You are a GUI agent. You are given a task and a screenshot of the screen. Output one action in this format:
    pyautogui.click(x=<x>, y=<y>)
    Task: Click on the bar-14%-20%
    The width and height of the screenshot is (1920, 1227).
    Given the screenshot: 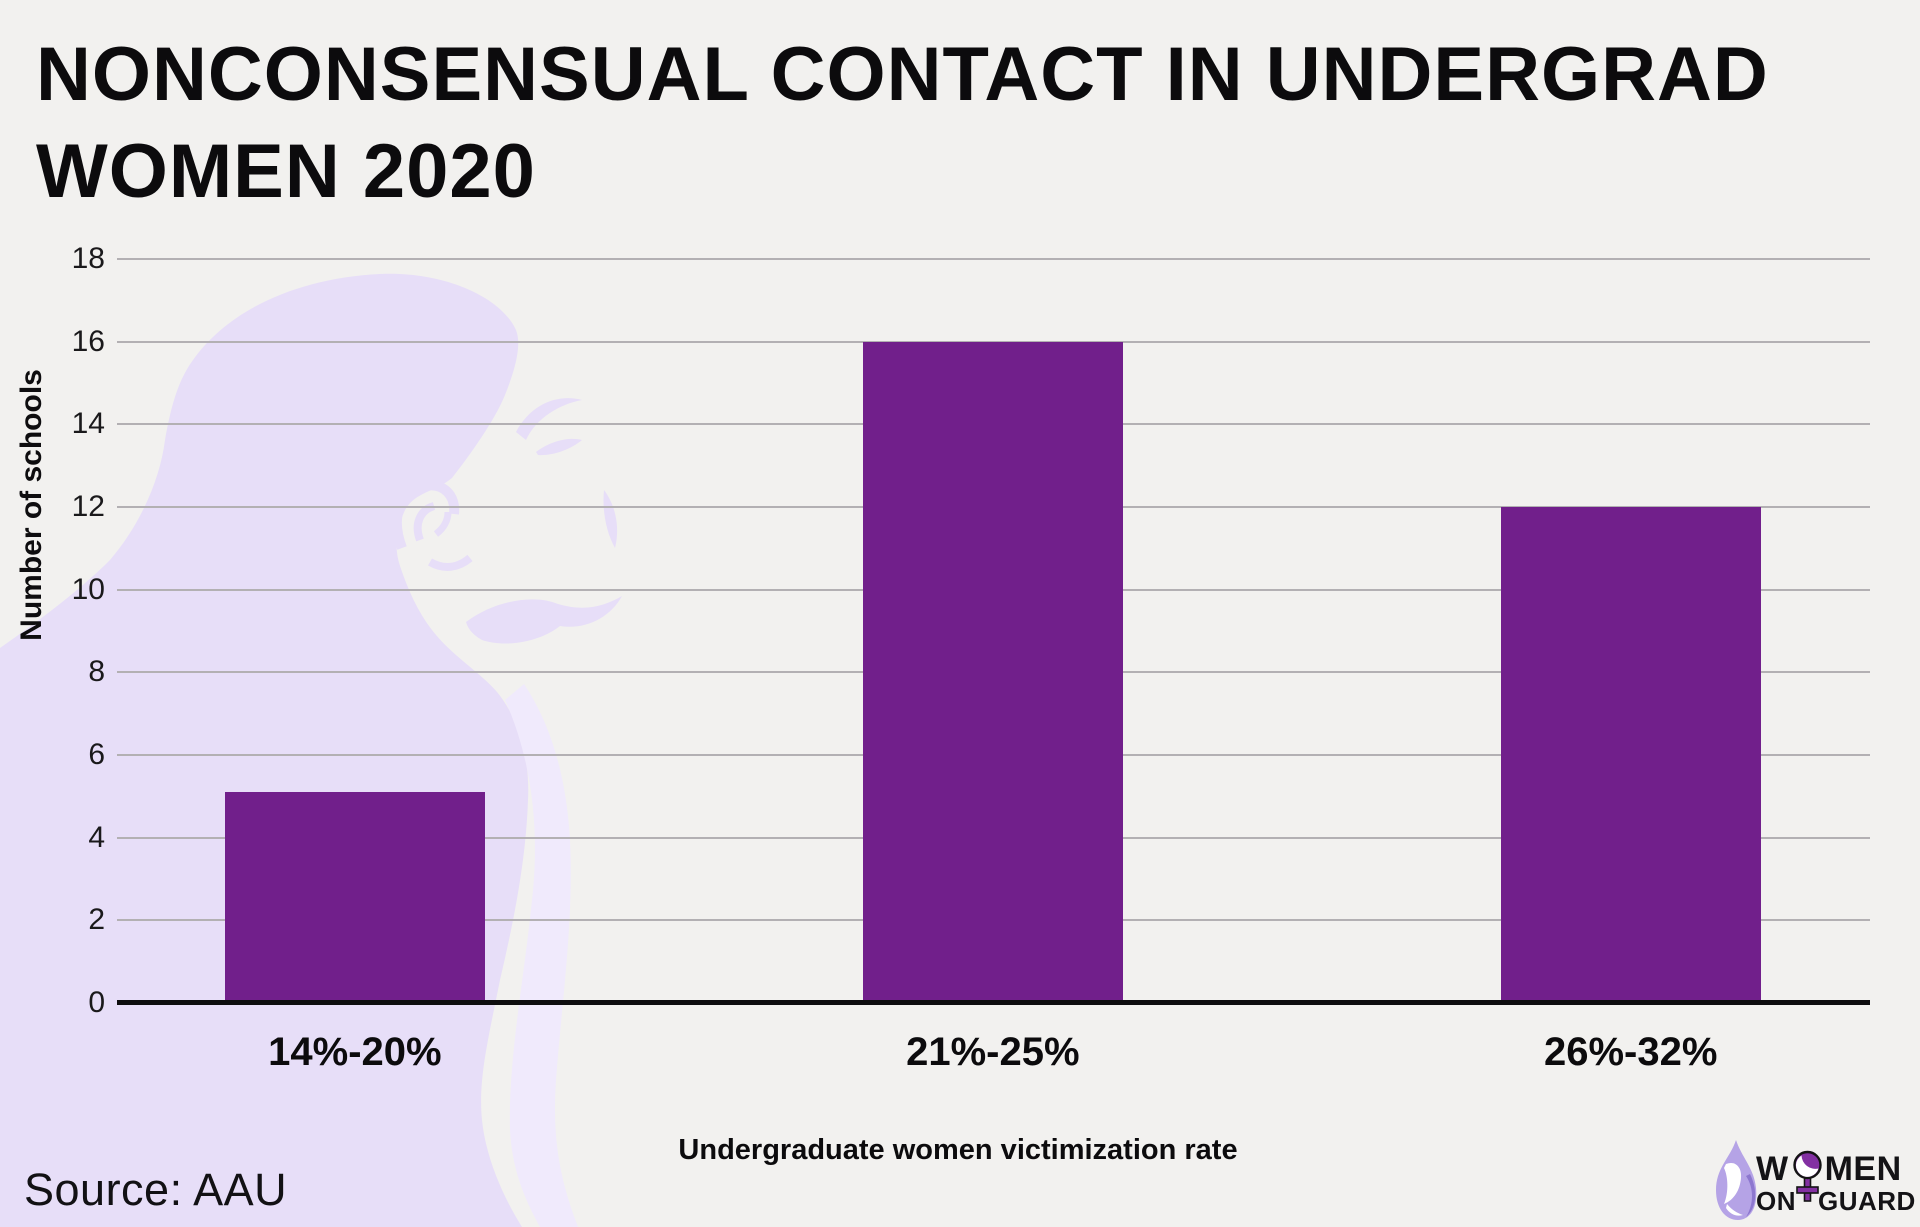 What is the action you would take?
    pyautogui.click(x=354, y=897)
    